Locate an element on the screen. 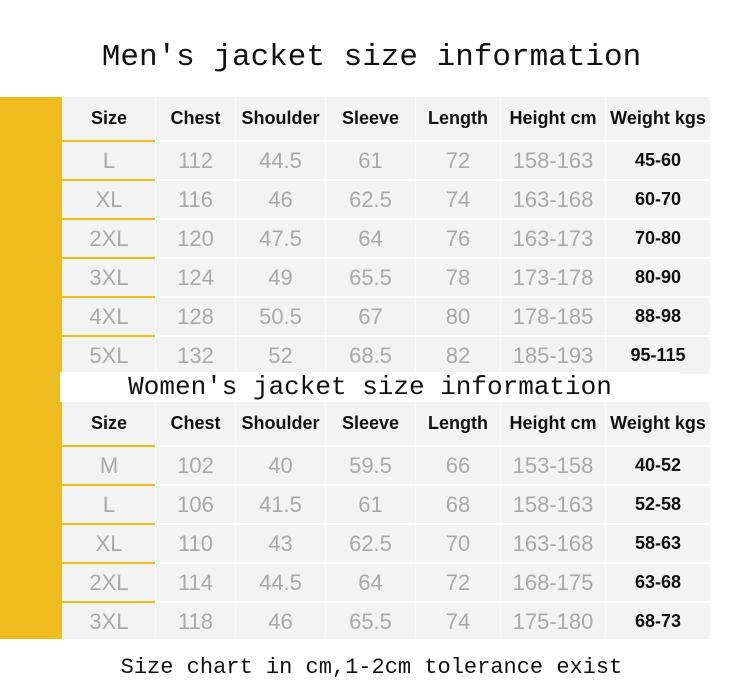 This screenshot has height=699, width=743. table-row: 2XL 120 47.5 64 76 163-173 70-80 is located at coordinates (386, 237).